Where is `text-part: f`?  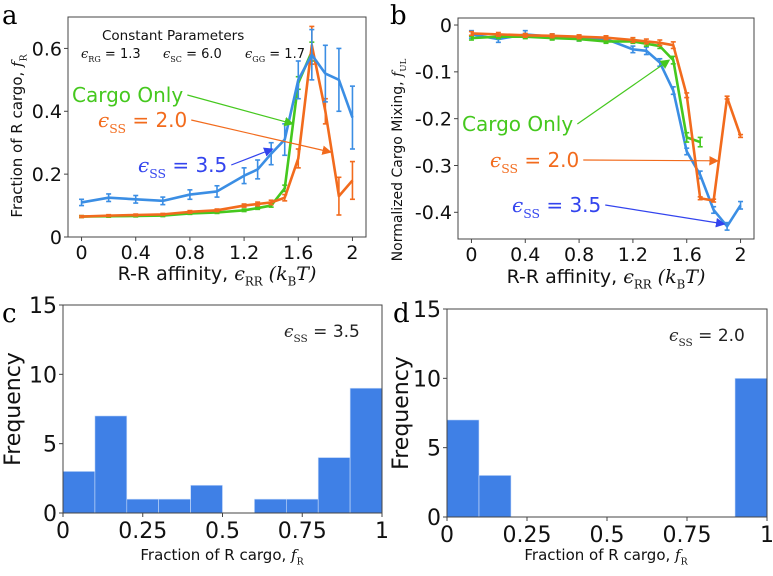 text-part: f is located at coordinates (294, 555).